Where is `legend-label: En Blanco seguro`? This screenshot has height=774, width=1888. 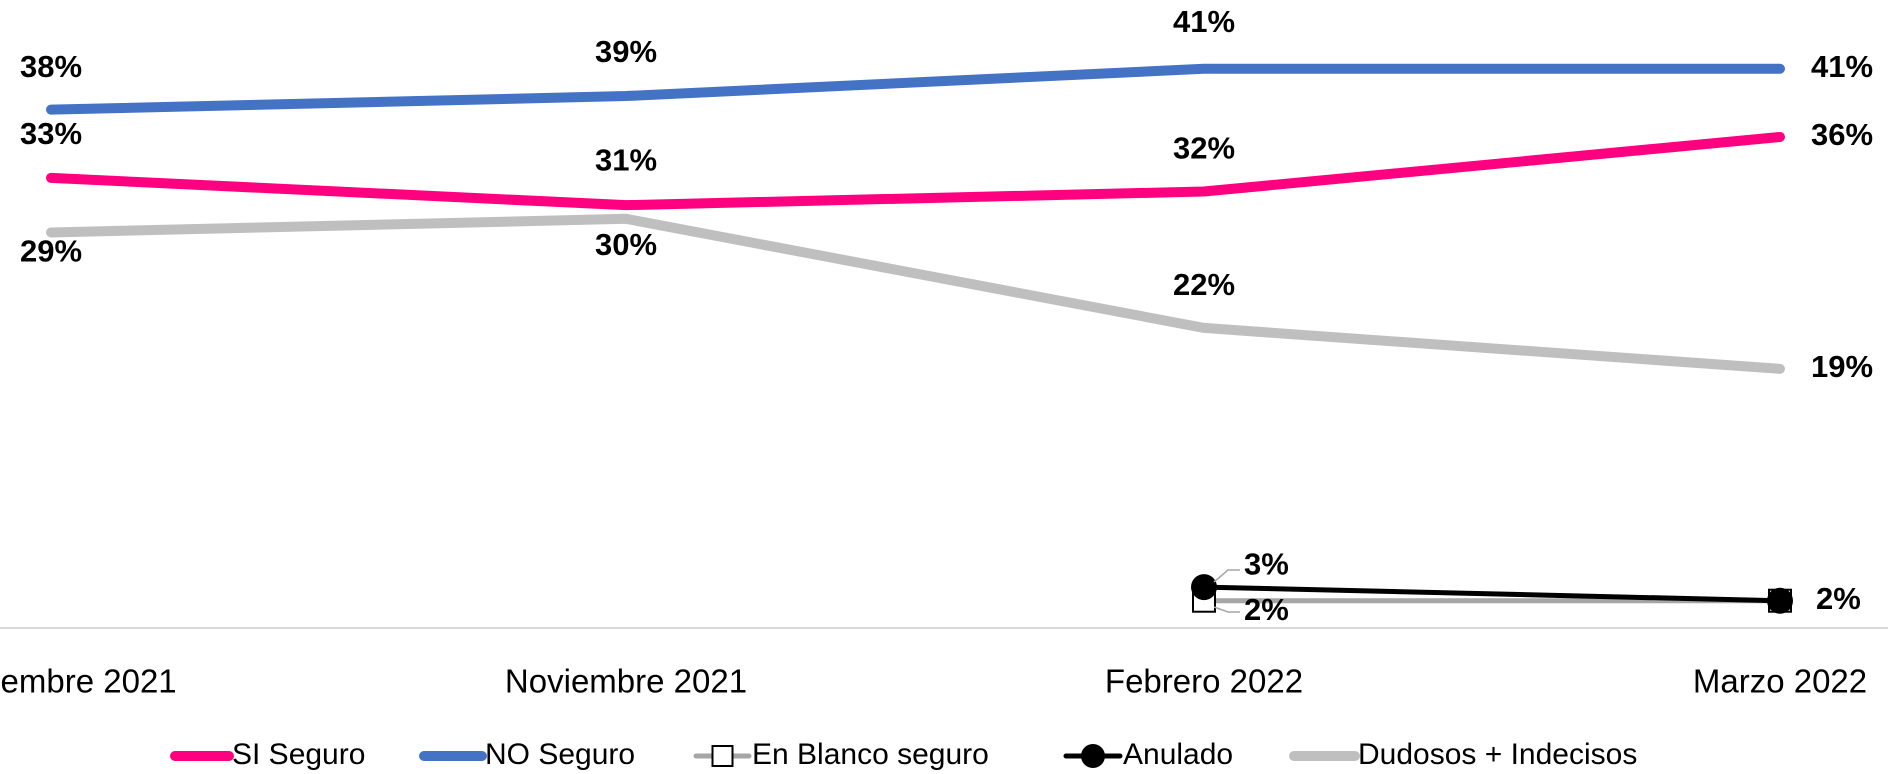 legend-label: En Blanco seguro is located at coordinates (870, 754).